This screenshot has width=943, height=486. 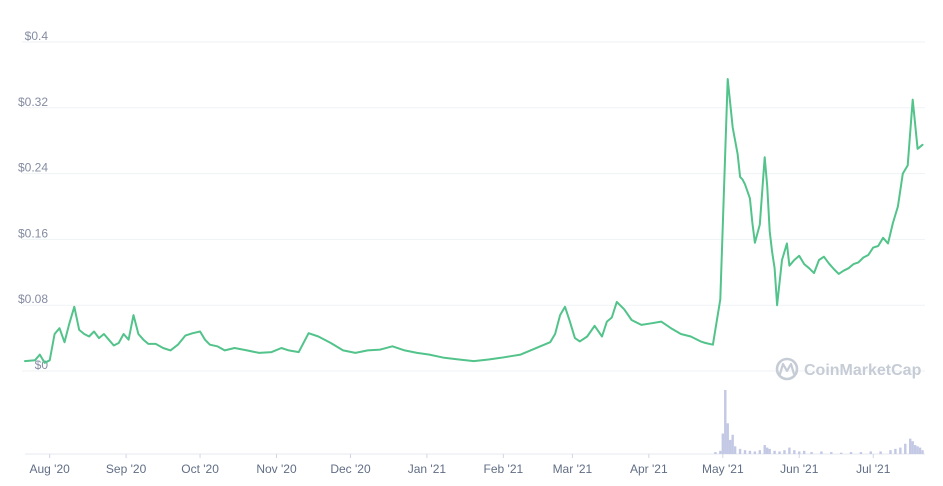 What do you see at coordinates (504, 469) in the screenshot?
I see `x-tick-label: Feb '21` at bounding box center [504, 469].